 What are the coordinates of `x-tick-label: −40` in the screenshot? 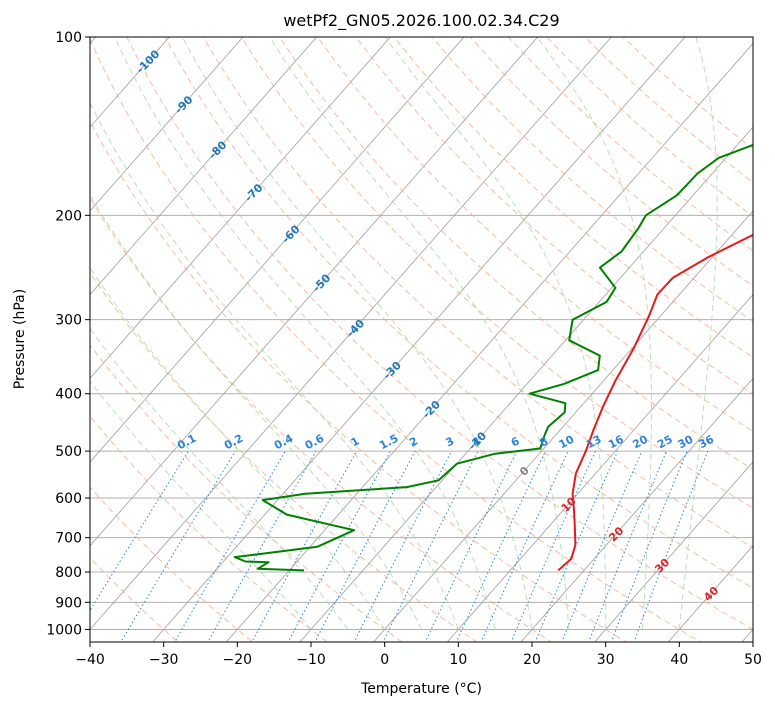 It's located at (90, 660).